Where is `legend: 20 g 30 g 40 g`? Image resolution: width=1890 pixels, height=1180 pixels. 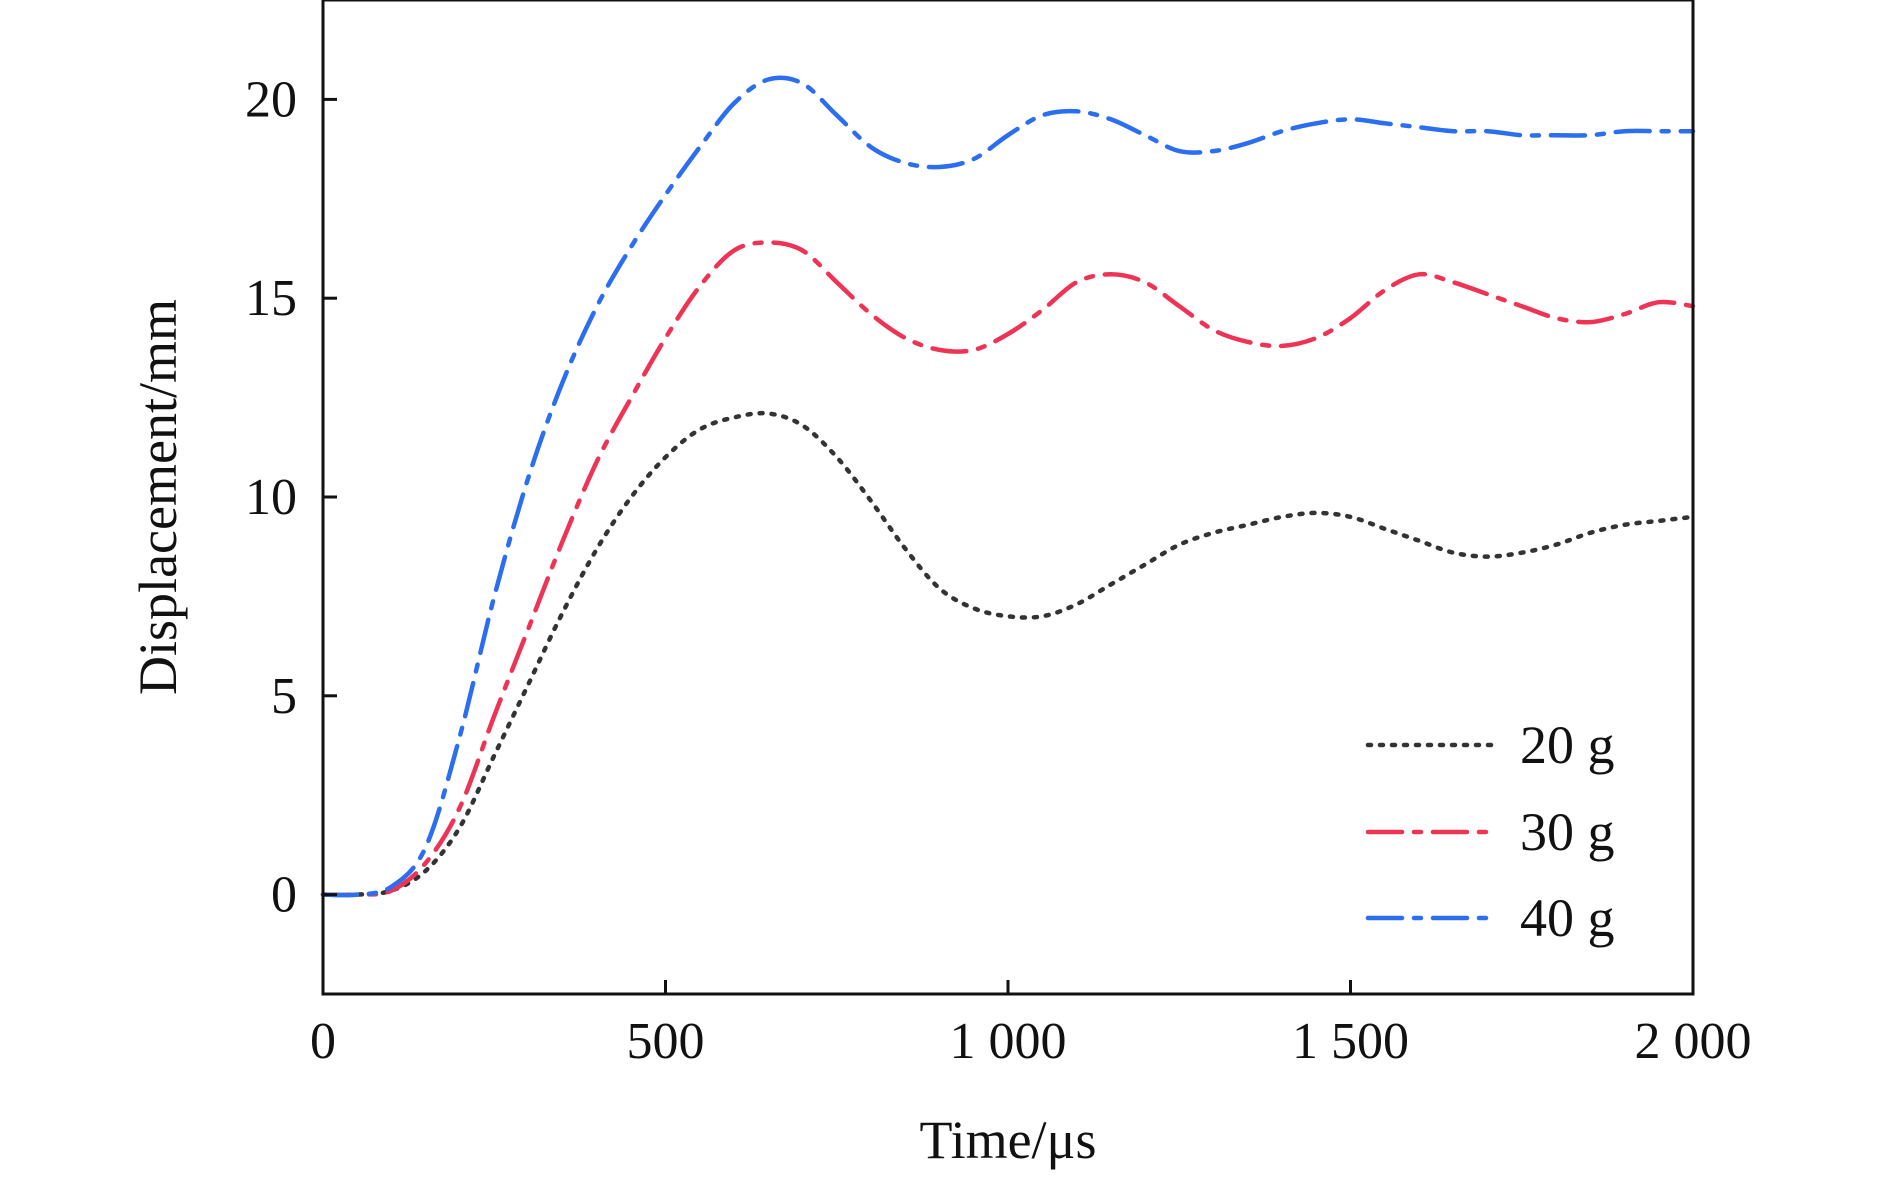 legend: 20 g 30 g 40 g is located at coordinates (1490, 831).